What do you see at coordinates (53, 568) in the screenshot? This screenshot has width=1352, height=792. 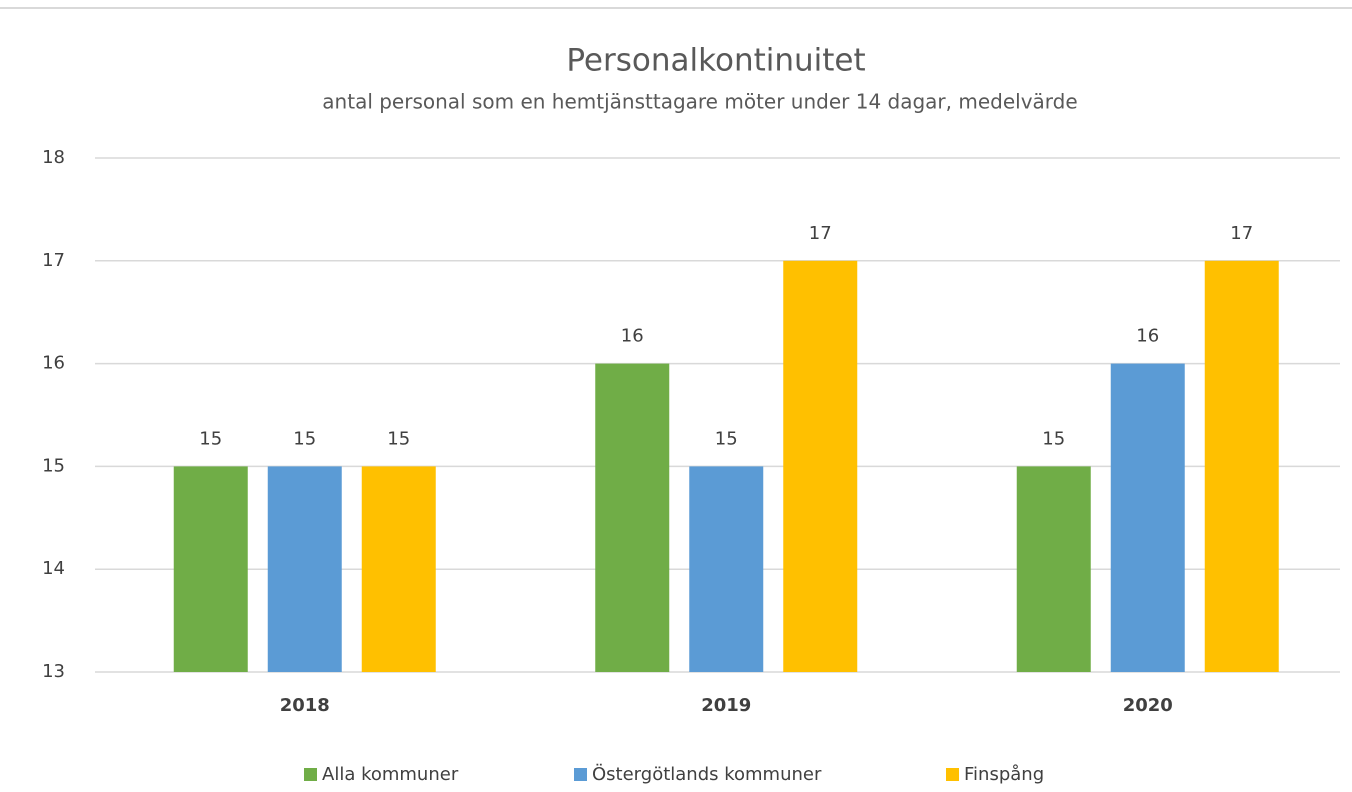 I see `y-tick-label: 14` at bounding box center [53, 568].